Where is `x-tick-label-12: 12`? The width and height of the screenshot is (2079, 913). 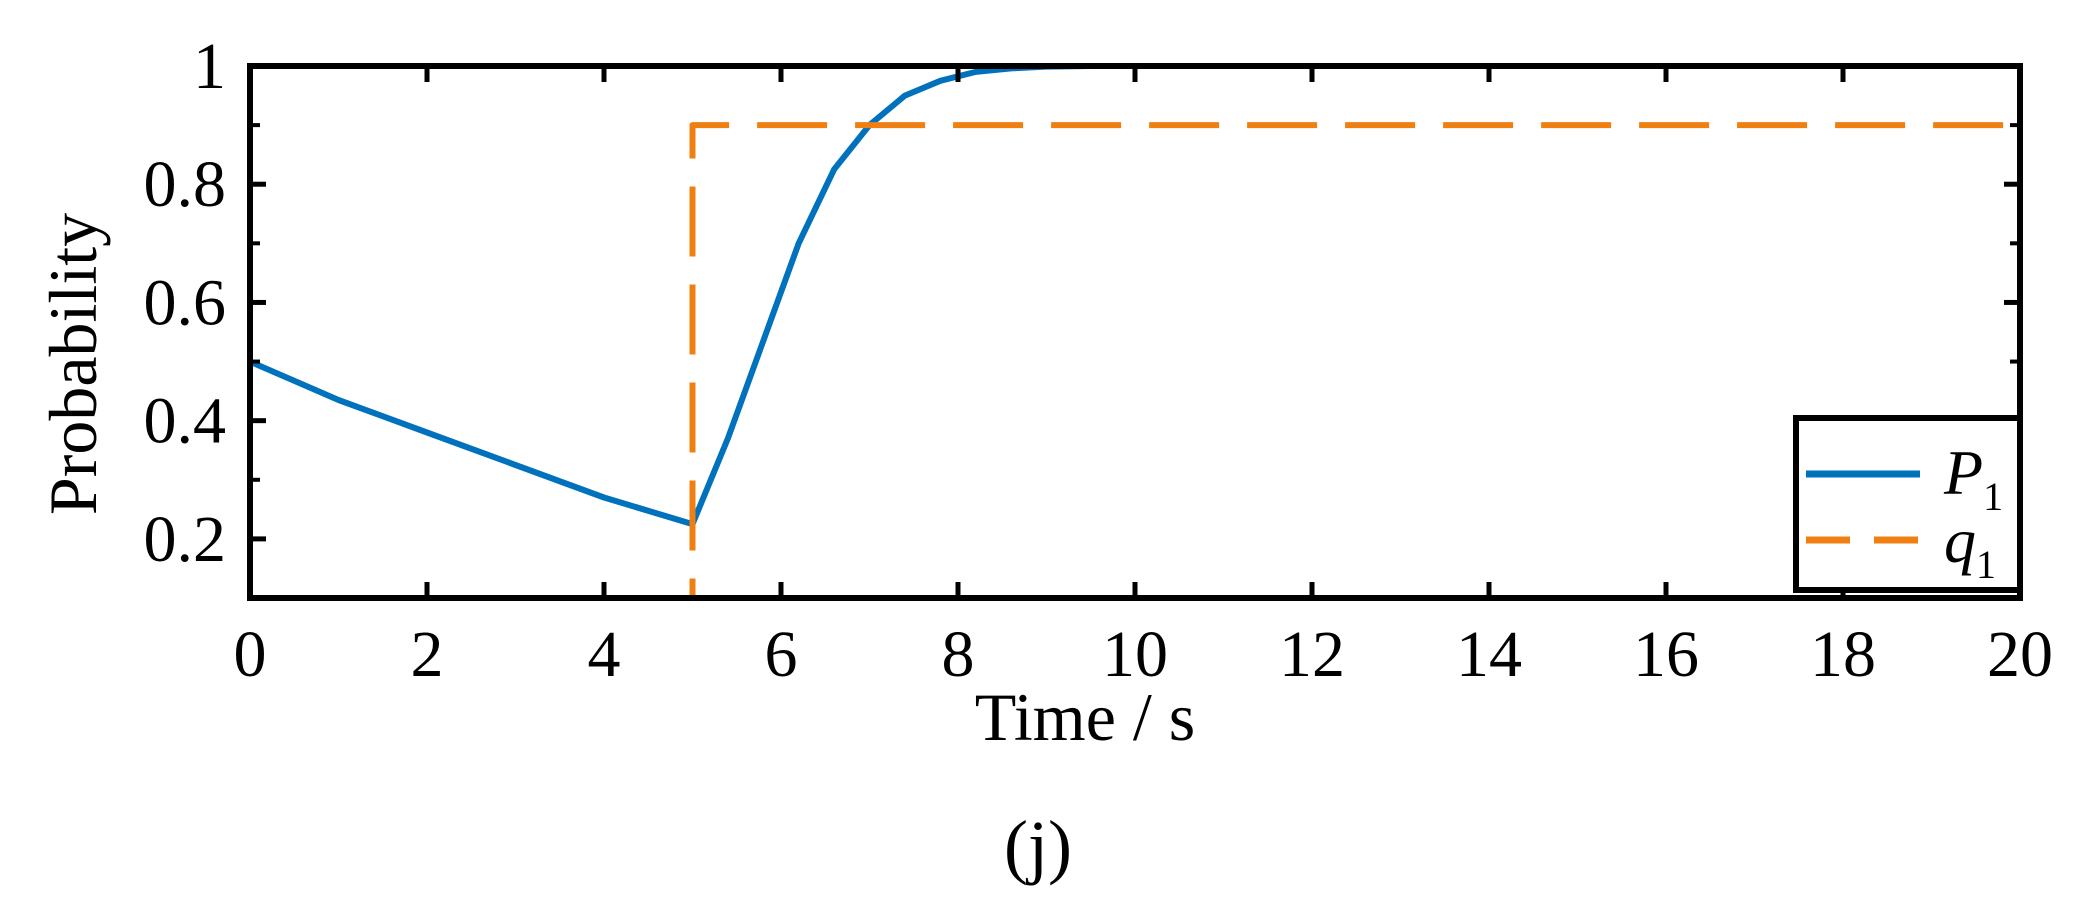
x-tick-label-12: 12 is located at coordinates (1312, 654).